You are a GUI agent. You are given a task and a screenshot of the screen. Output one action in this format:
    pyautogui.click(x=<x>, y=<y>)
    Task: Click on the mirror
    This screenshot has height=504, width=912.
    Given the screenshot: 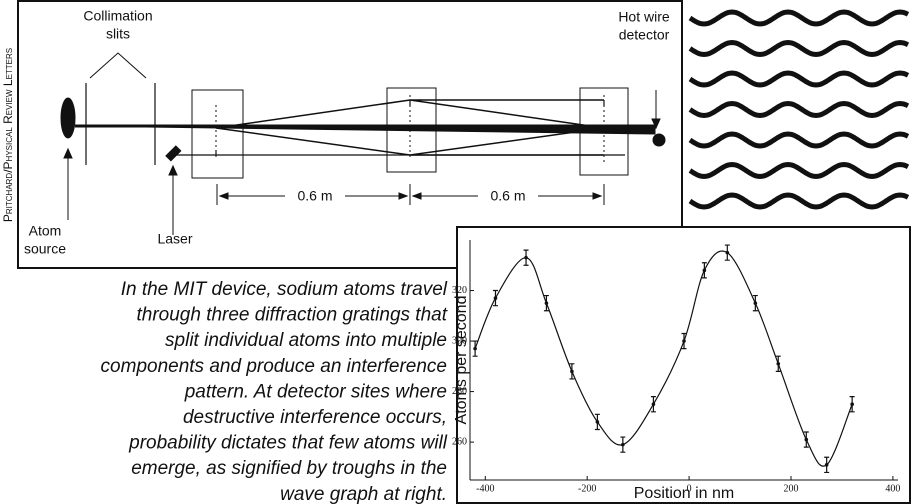 What is the action you would take?
    pyautogui.click(x=173, y=153)
    